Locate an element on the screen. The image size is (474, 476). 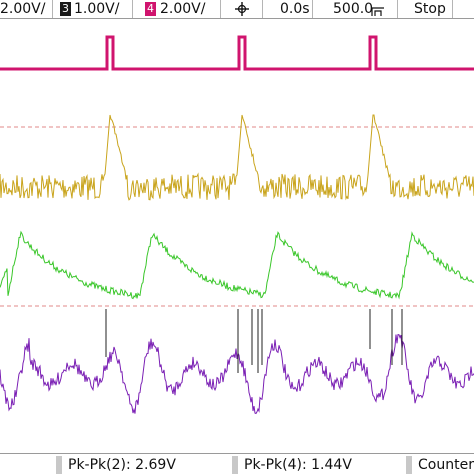
measurement-1: Pk-Pk(2): 2.69V is located at coordinates (122, 465).